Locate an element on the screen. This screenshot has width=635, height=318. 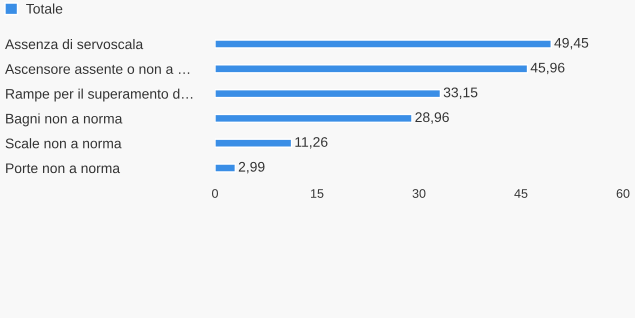
x-tick-label: 30 is located at coordinates (419, 193).